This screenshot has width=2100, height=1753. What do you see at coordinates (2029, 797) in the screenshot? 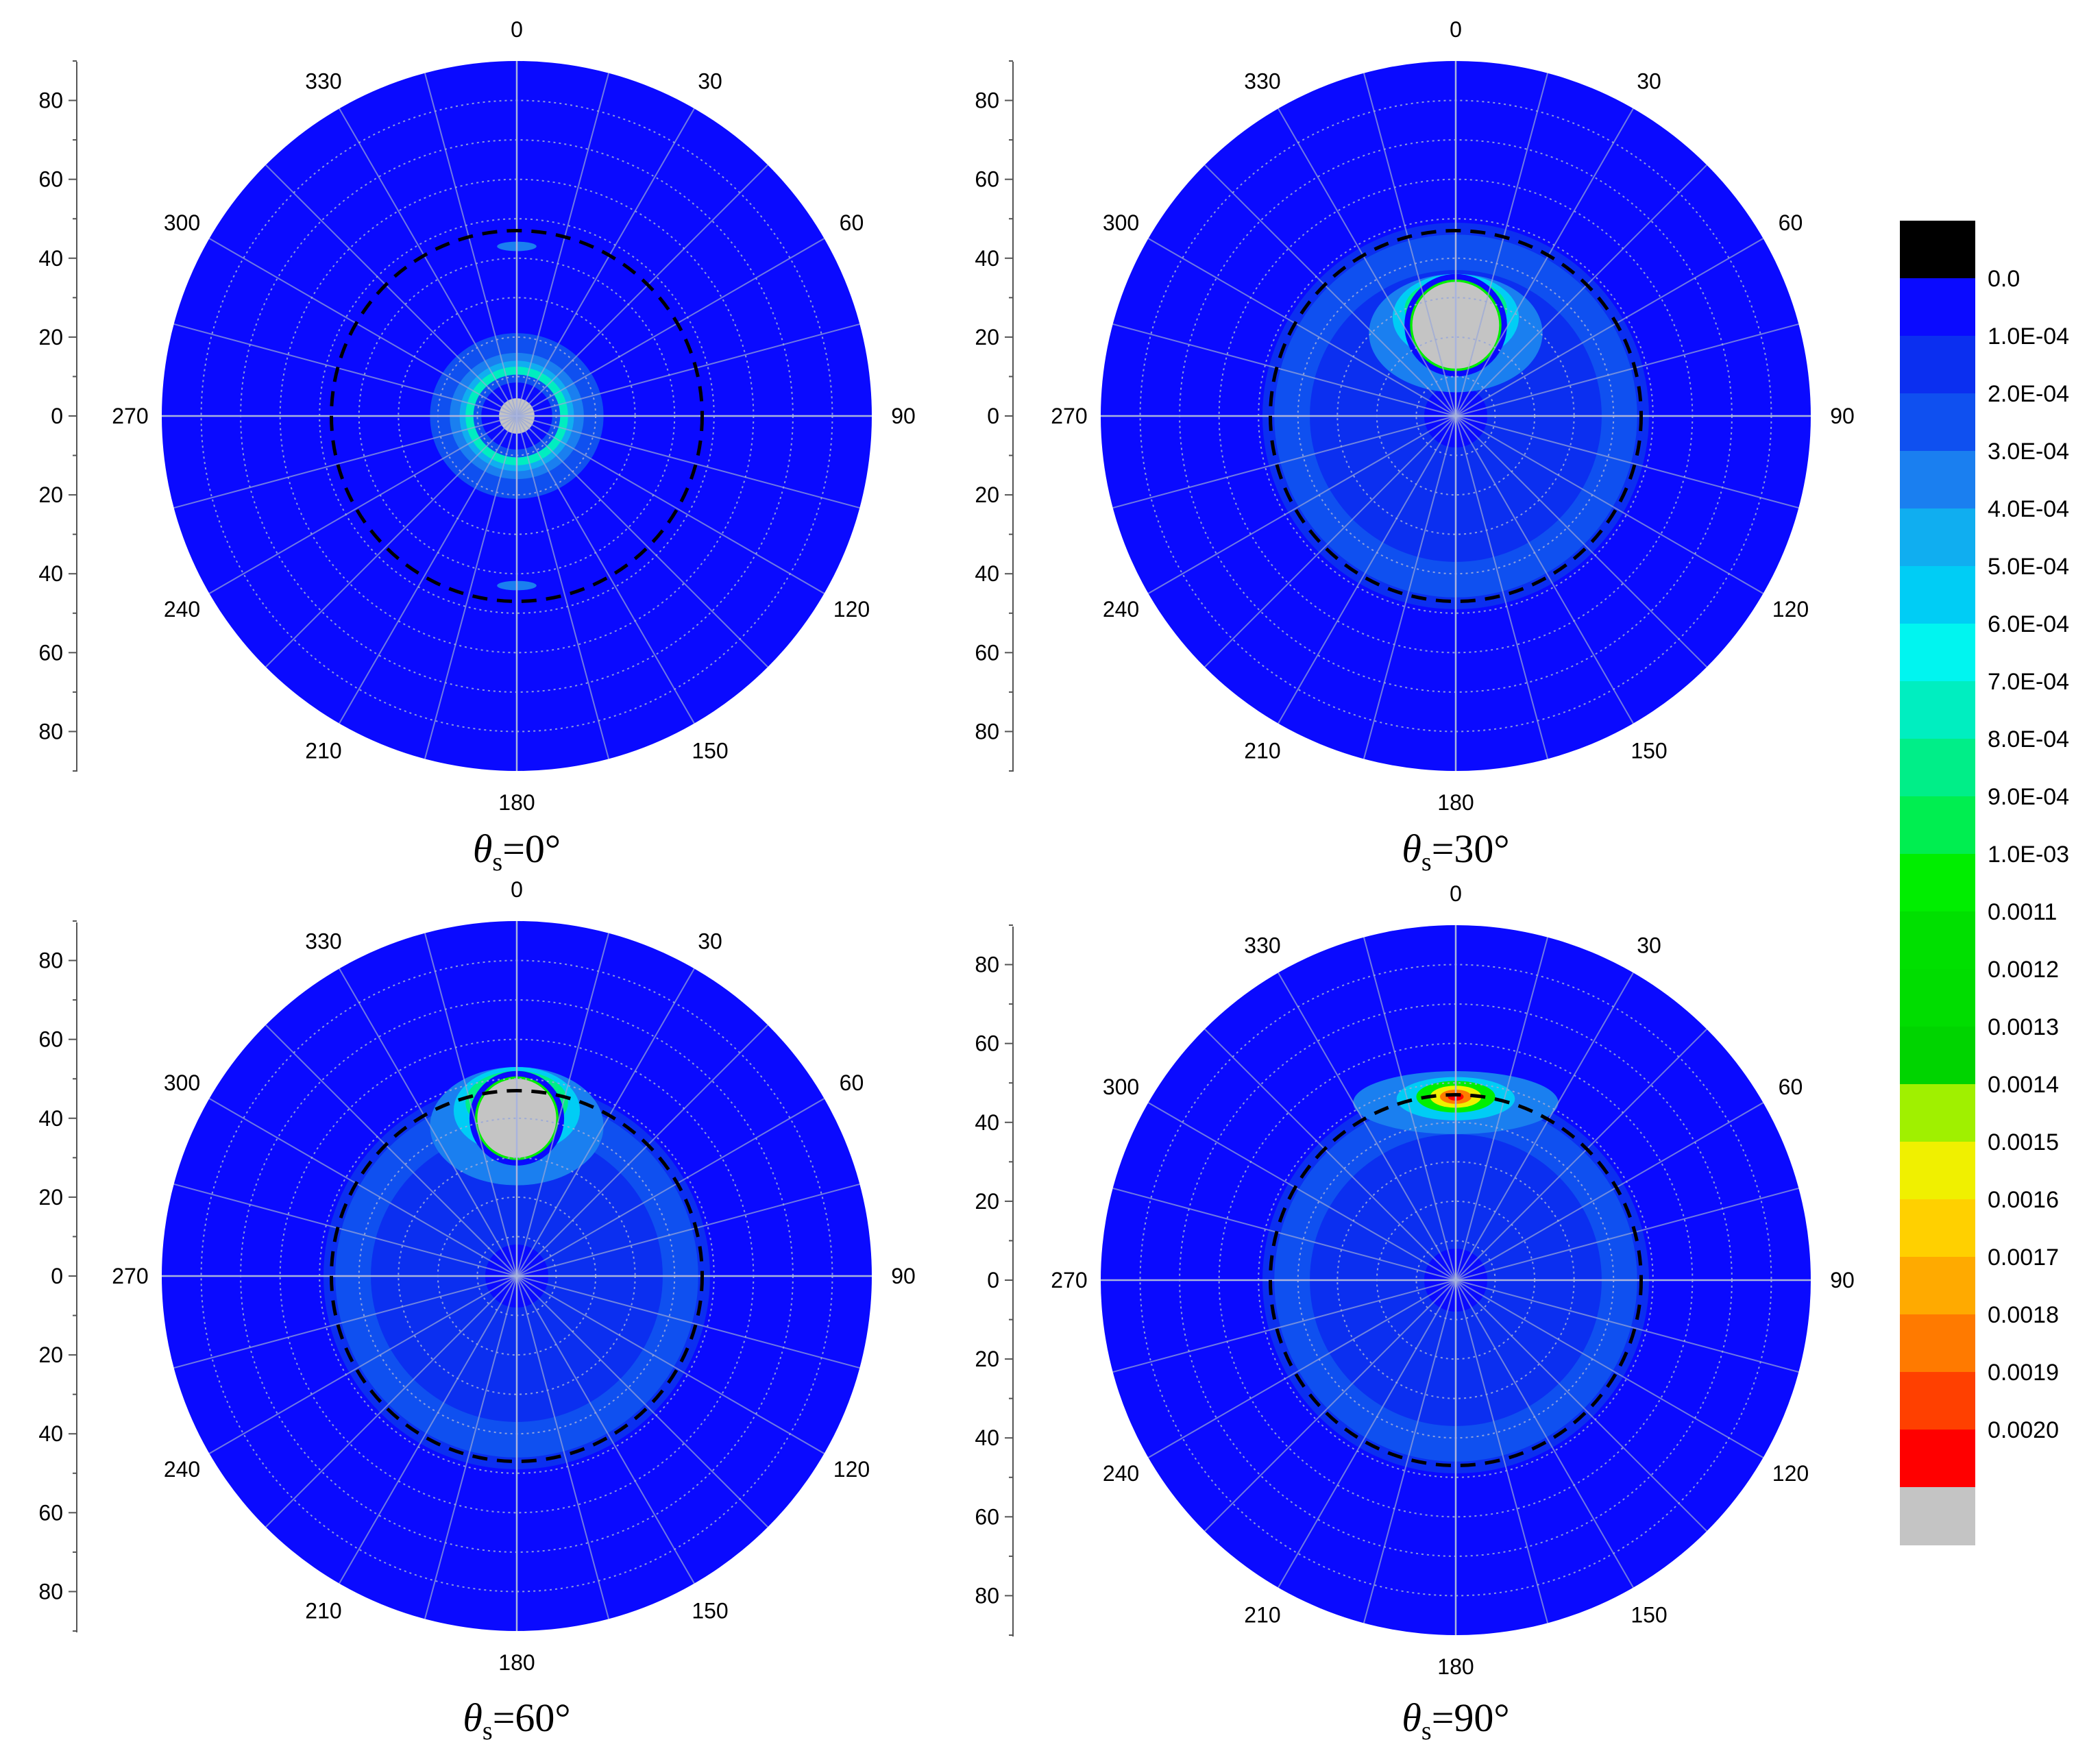
I see `colorbar-label: 9.0E-04` at bounding box center [2029, 797].